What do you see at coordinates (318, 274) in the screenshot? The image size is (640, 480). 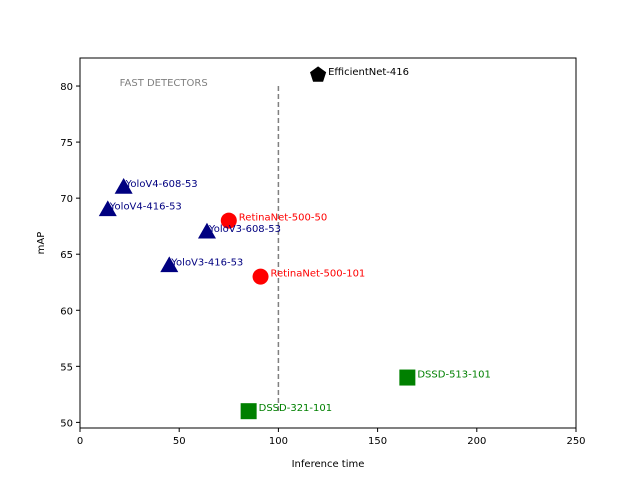 I see `point-label-retinanet-500-101: RetinaNet-500-101` at bounding box center [318, 274].